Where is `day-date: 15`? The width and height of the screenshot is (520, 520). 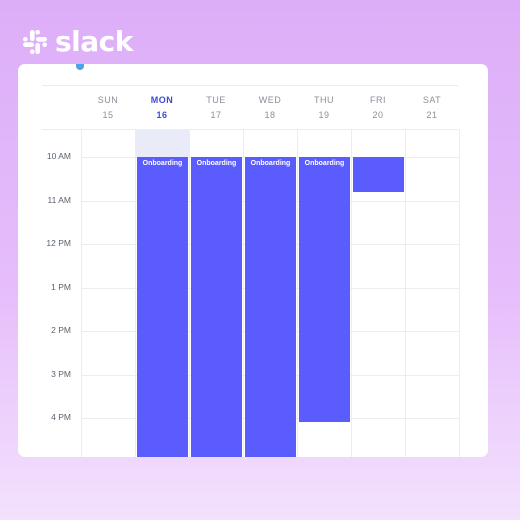
day-date: 15 is located at coordinates (108, 115).